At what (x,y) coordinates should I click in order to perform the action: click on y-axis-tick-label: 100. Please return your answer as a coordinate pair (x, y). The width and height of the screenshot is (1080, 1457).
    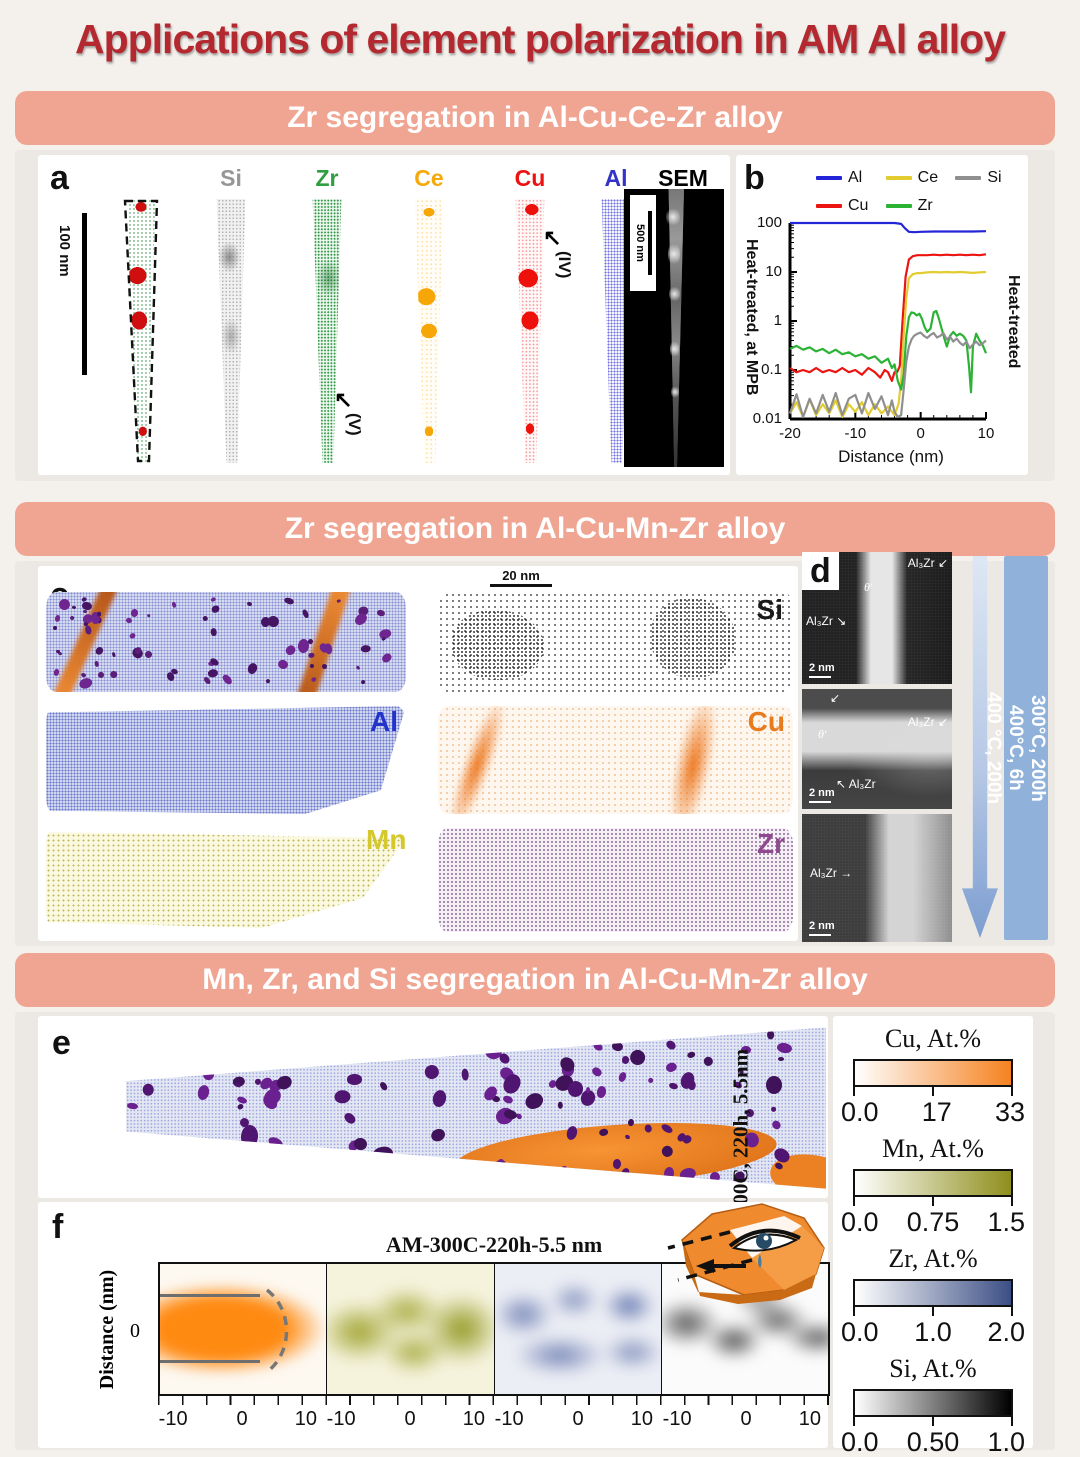
    Looking at the image, I should click on (769, 222).